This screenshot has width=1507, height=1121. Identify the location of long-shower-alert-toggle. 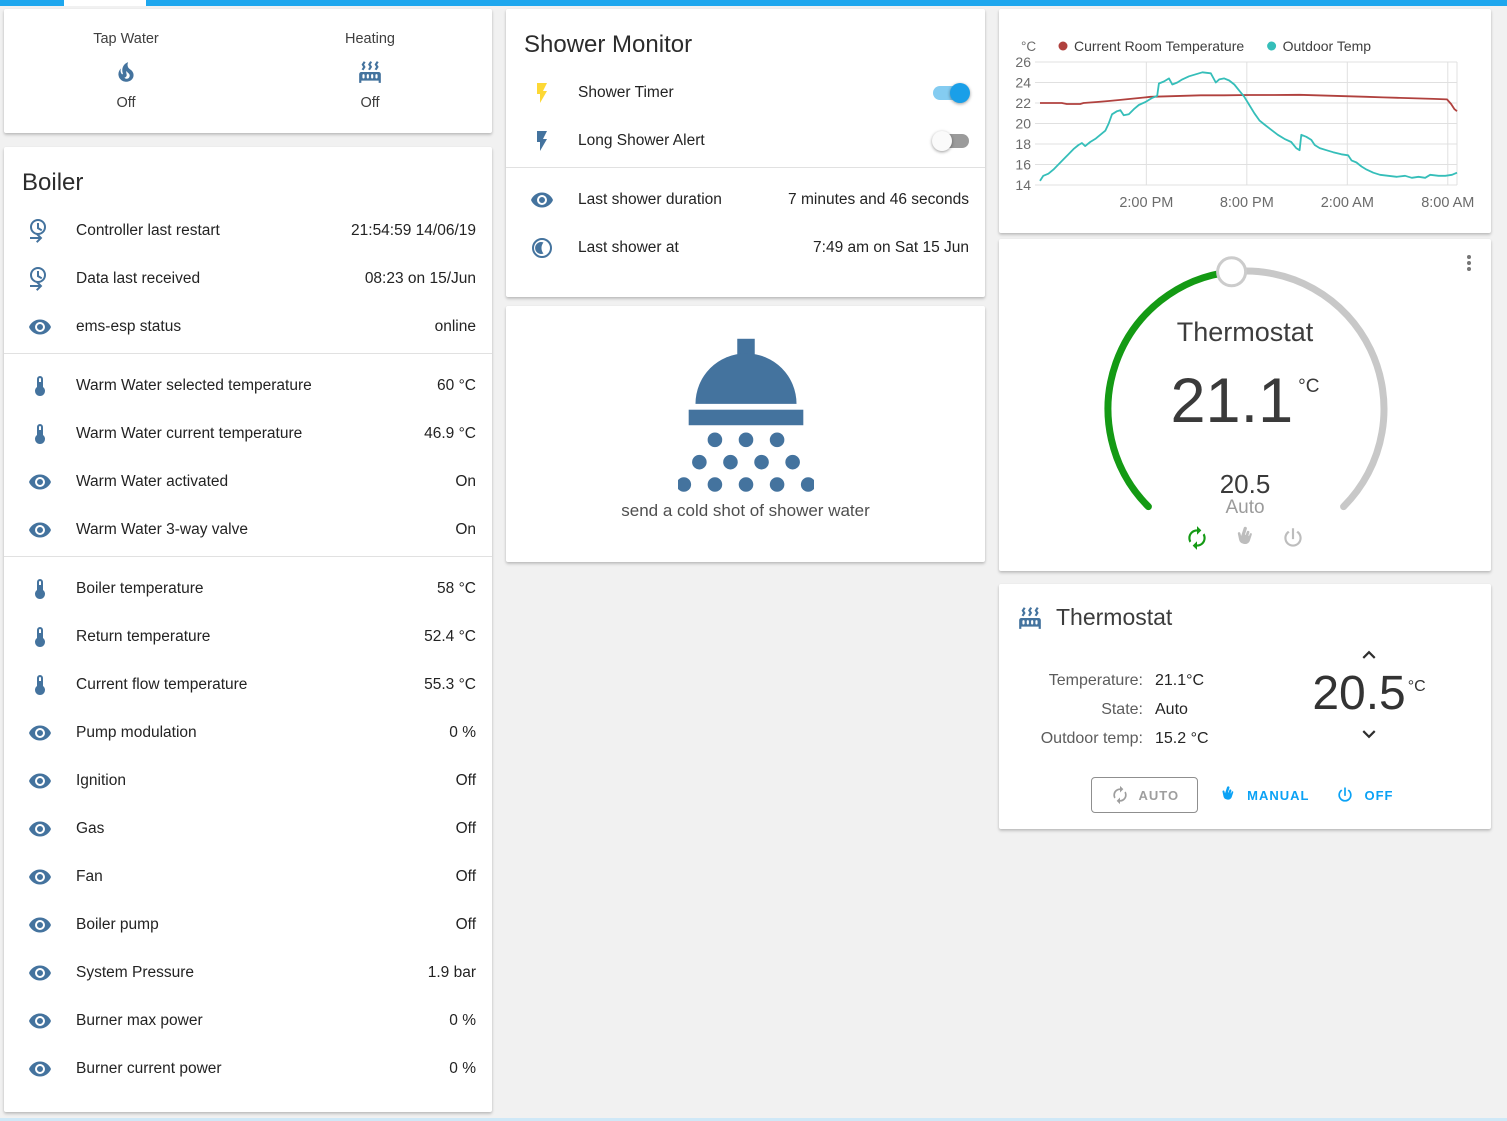
(950, 141).